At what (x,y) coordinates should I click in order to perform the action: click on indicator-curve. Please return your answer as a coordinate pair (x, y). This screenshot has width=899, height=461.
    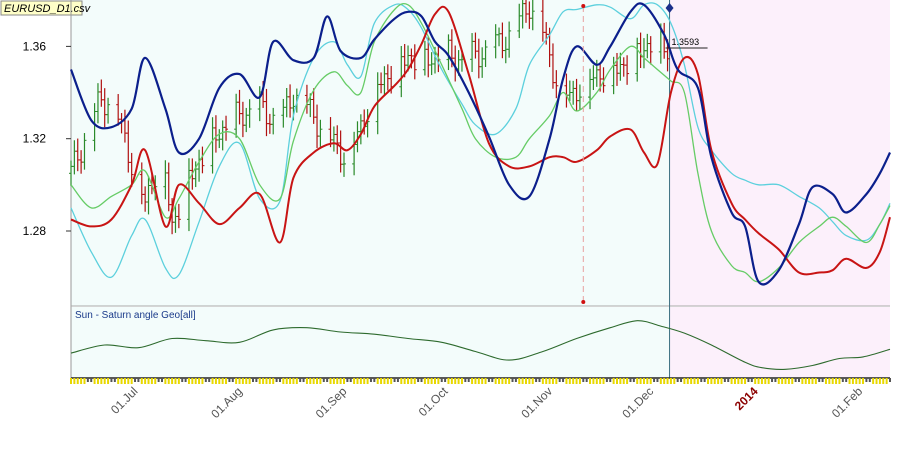
    Looking at the image, I should click on (480, 345).